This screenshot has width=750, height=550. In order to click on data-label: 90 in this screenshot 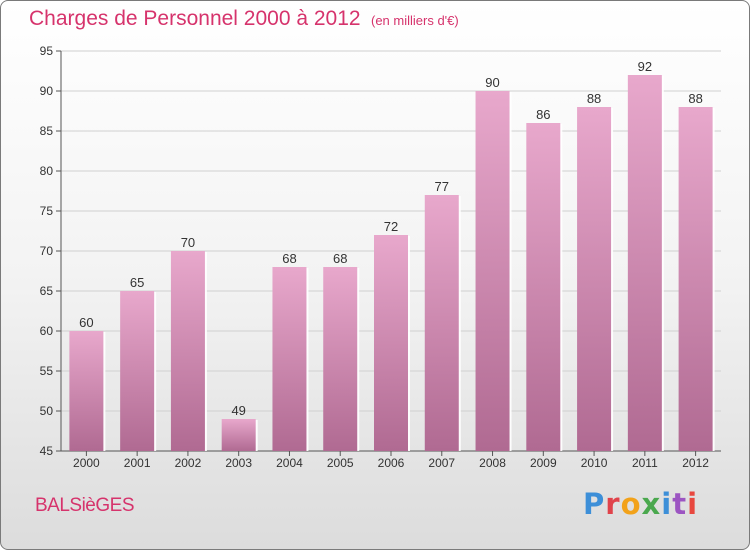, I will do `click(492, 82)`.